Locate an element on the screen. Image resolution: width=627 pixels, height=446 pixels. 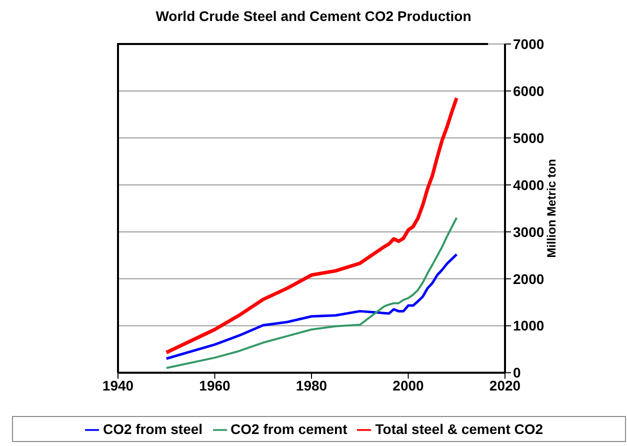
legend-label: CO2 from cement is located at coordinates (289, 428).